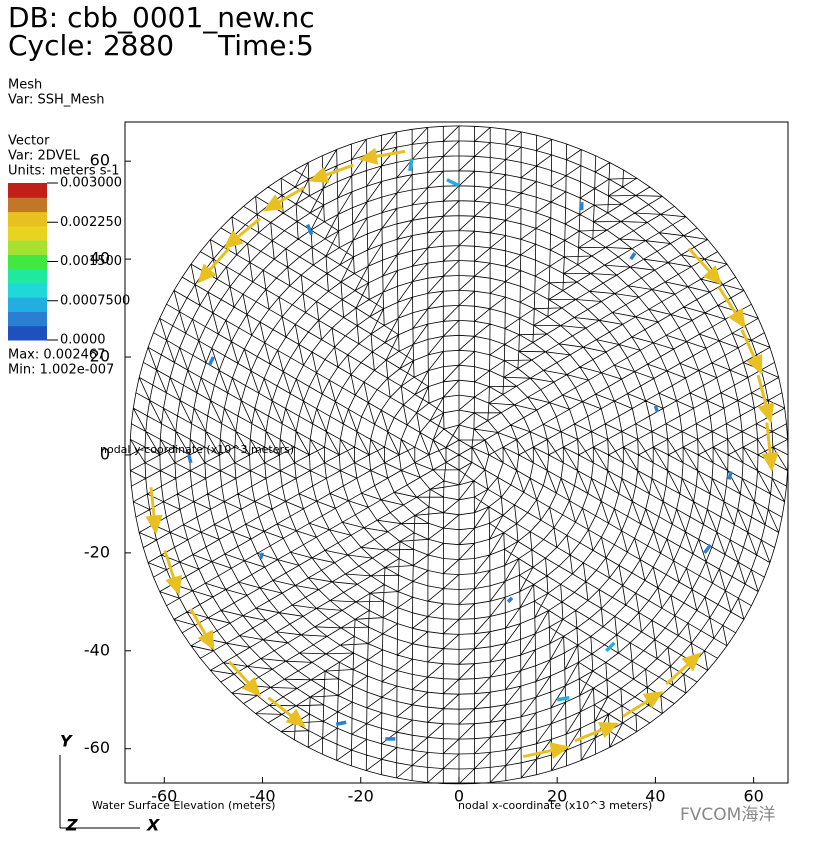 The height and width of the screenshot is (850, 813). What do you see at coordinates (56, 355) in the screenshot?
I see `vector-max: Max: 0.002467` at bounding box center [56, 355].